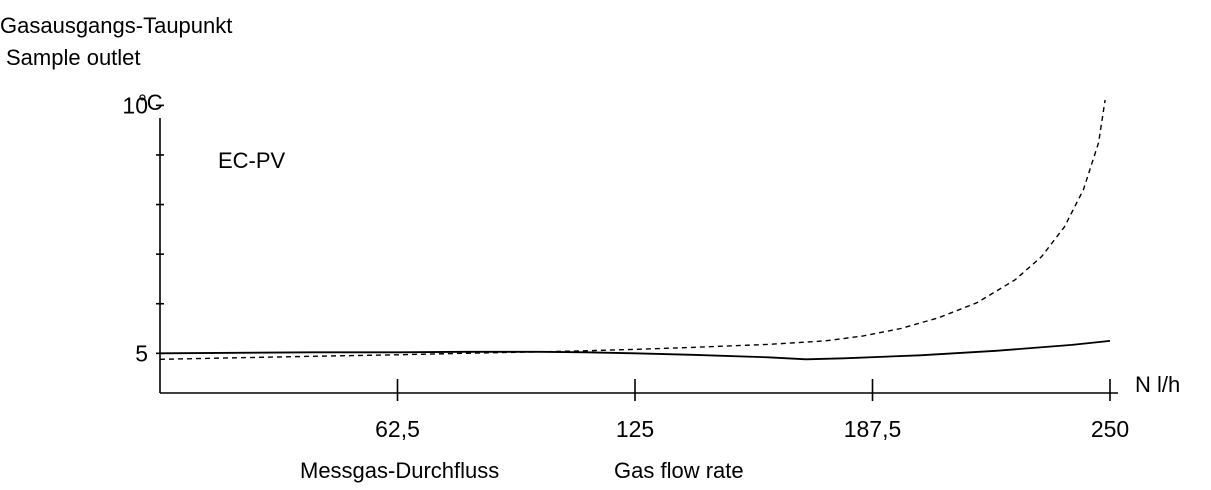 The width and height of the screenshot is (1211, 490). I want to click on x-tick-label: 62,5, so click(397, 429).